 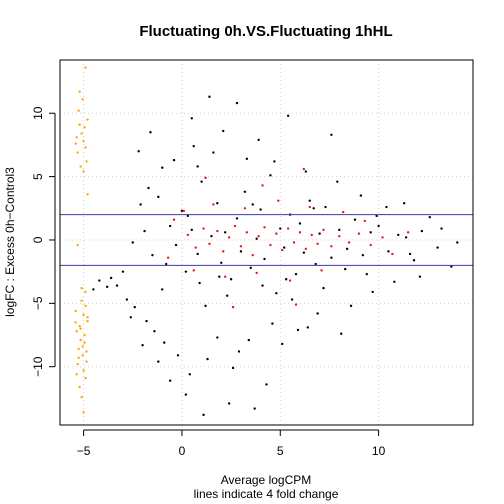 What do you see at coordinates (38, 176) in the screenshot?
I see `y-tick-label: 5` at bounding box center [38, 176].